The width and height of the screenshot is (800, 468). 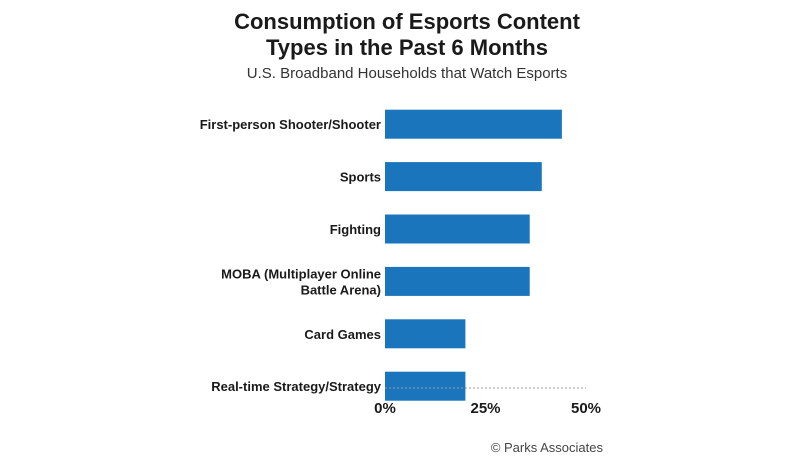 I want to click on chart-title-line-1: Consumption of Esports Content, so click(x=407, y=21).